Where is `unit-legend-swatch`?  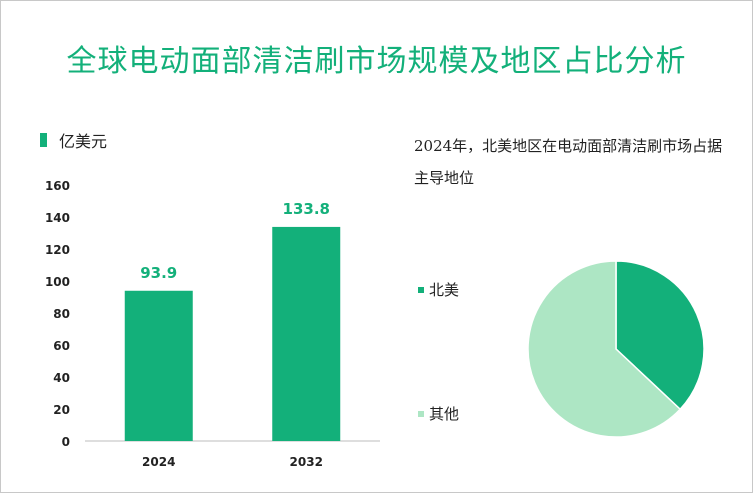
unit-legend-swatch is located at coordinates (43, 140).